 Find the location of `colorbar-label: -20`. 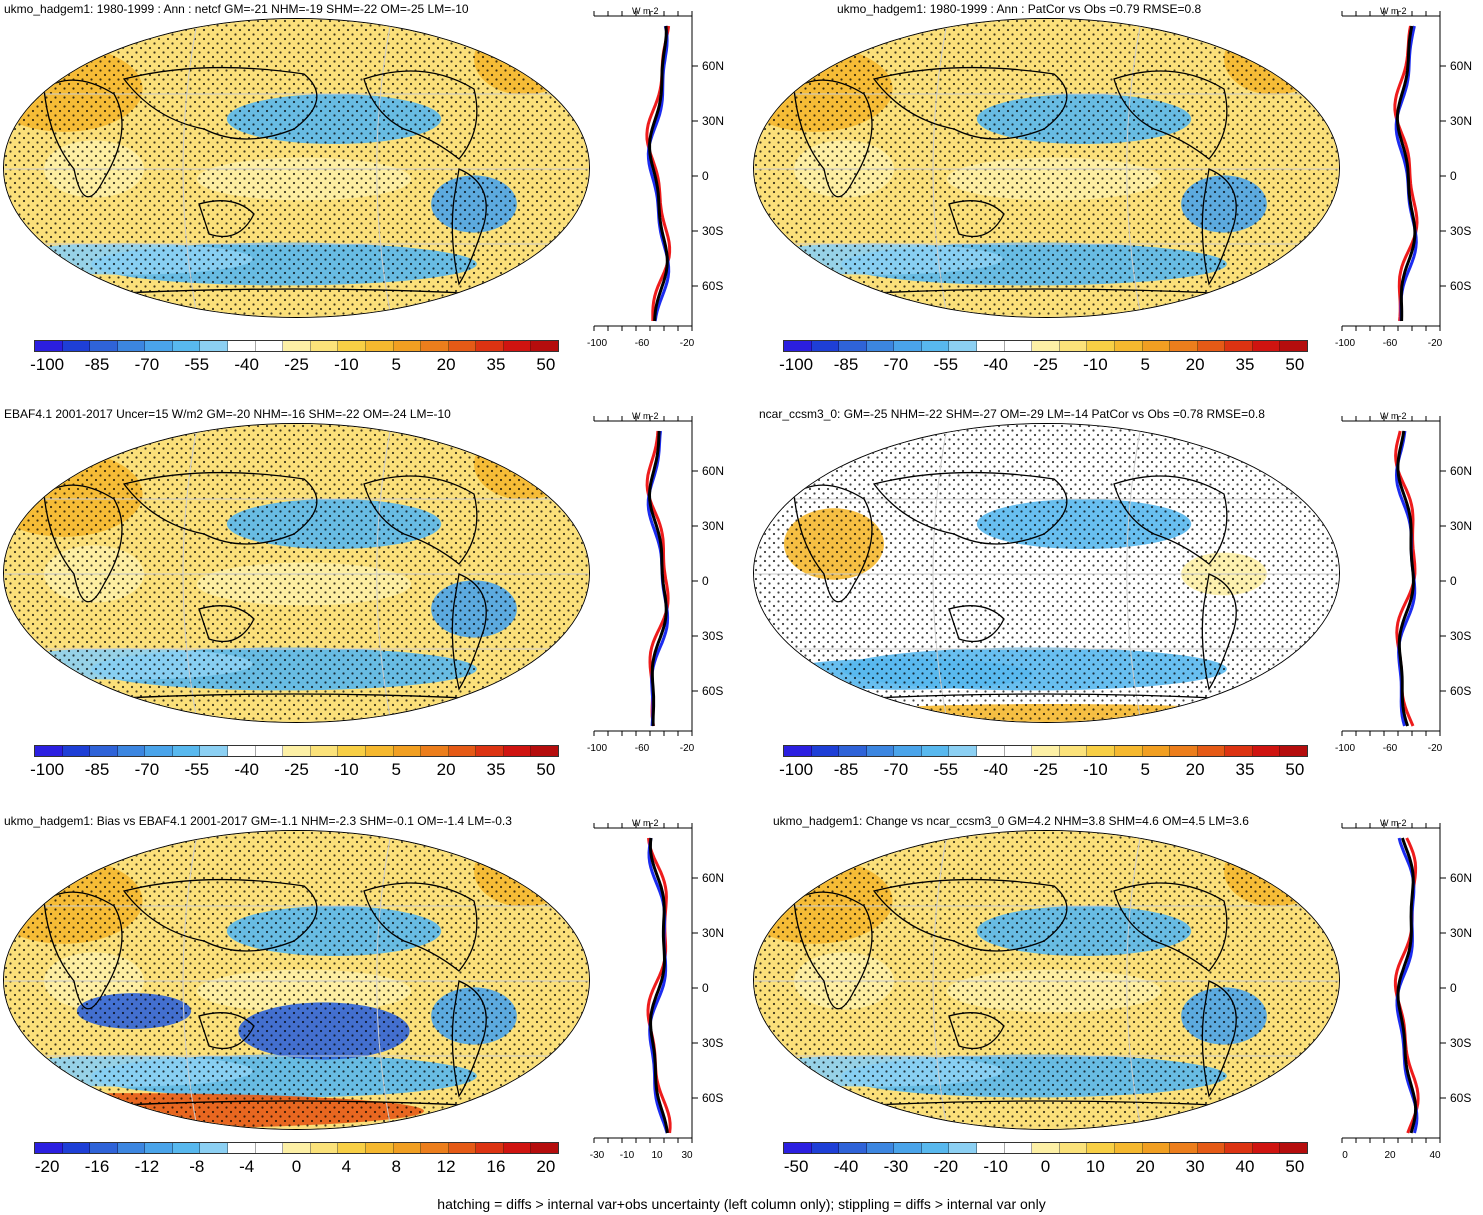

colorbar-label: -20 is located at coordinates (946, 1166).